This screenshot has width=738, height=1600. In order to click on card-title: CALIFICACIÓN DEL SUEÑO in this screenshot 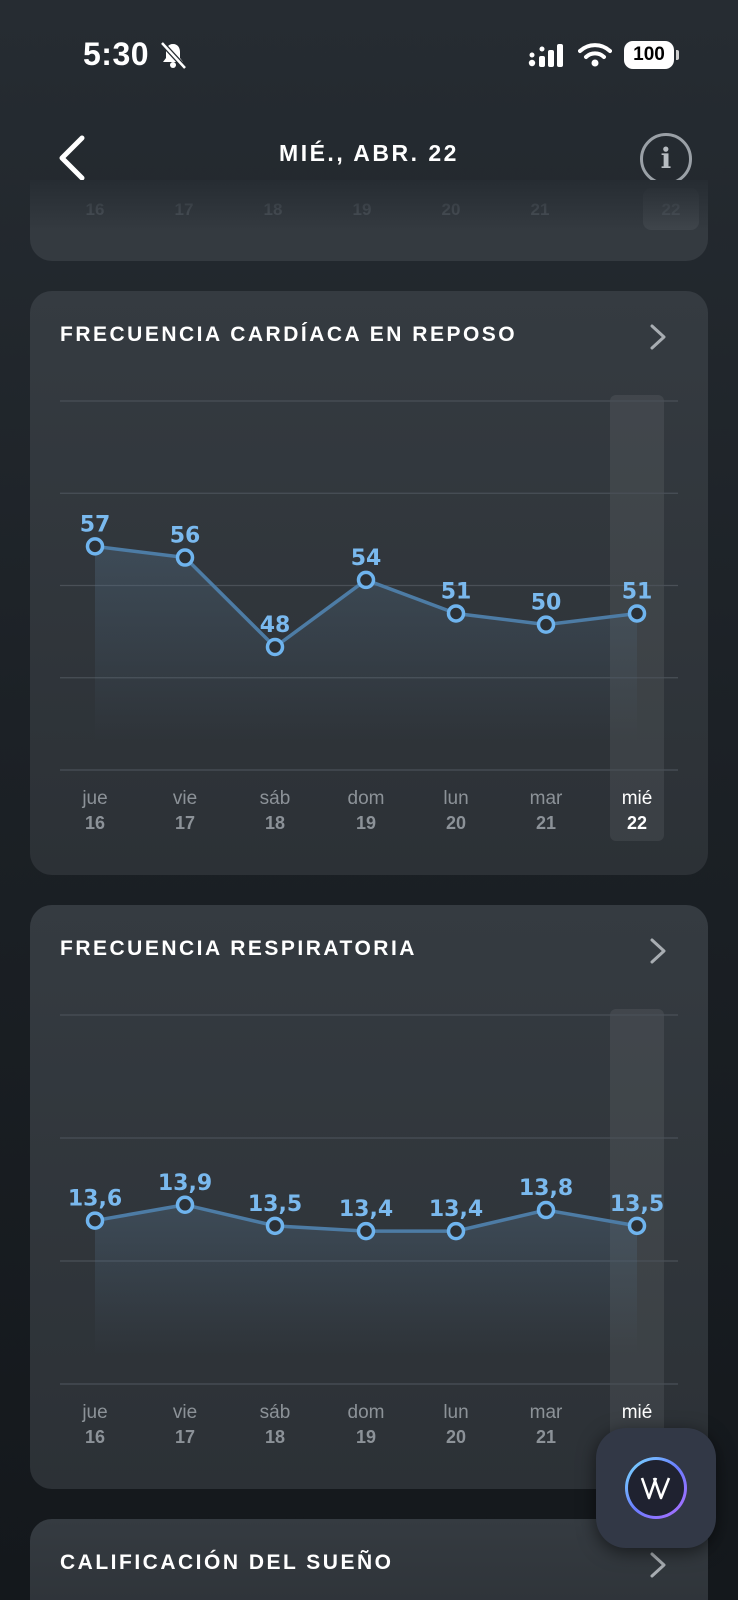, I will do `click(227, 1562)`.